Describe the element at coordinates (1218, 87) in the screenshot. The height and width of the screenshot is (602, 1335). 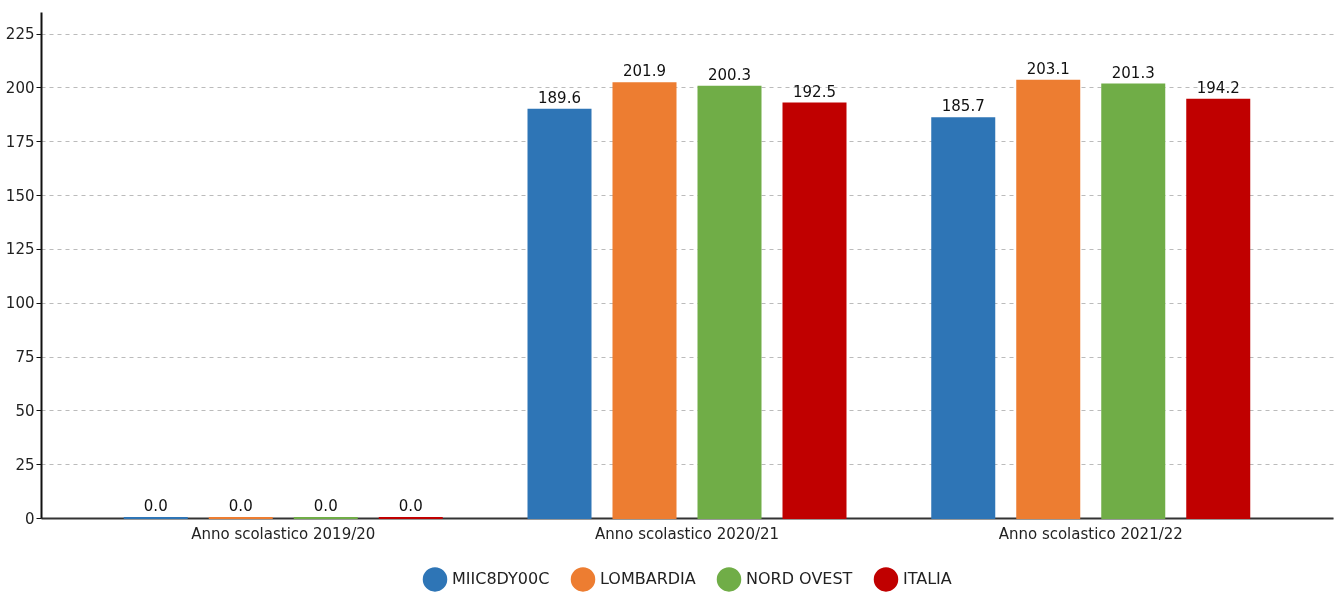
I see `data-label: 194.2` at that location.